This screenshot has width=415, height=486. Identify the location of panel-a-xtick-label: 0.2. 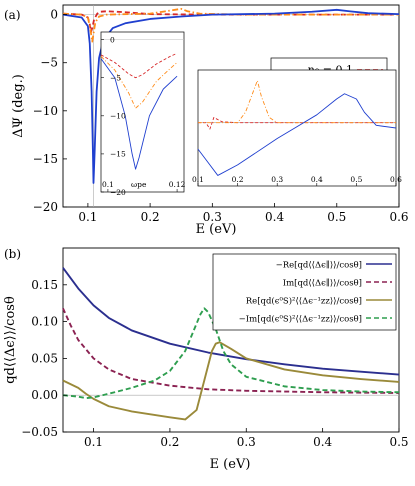
(150, 217).